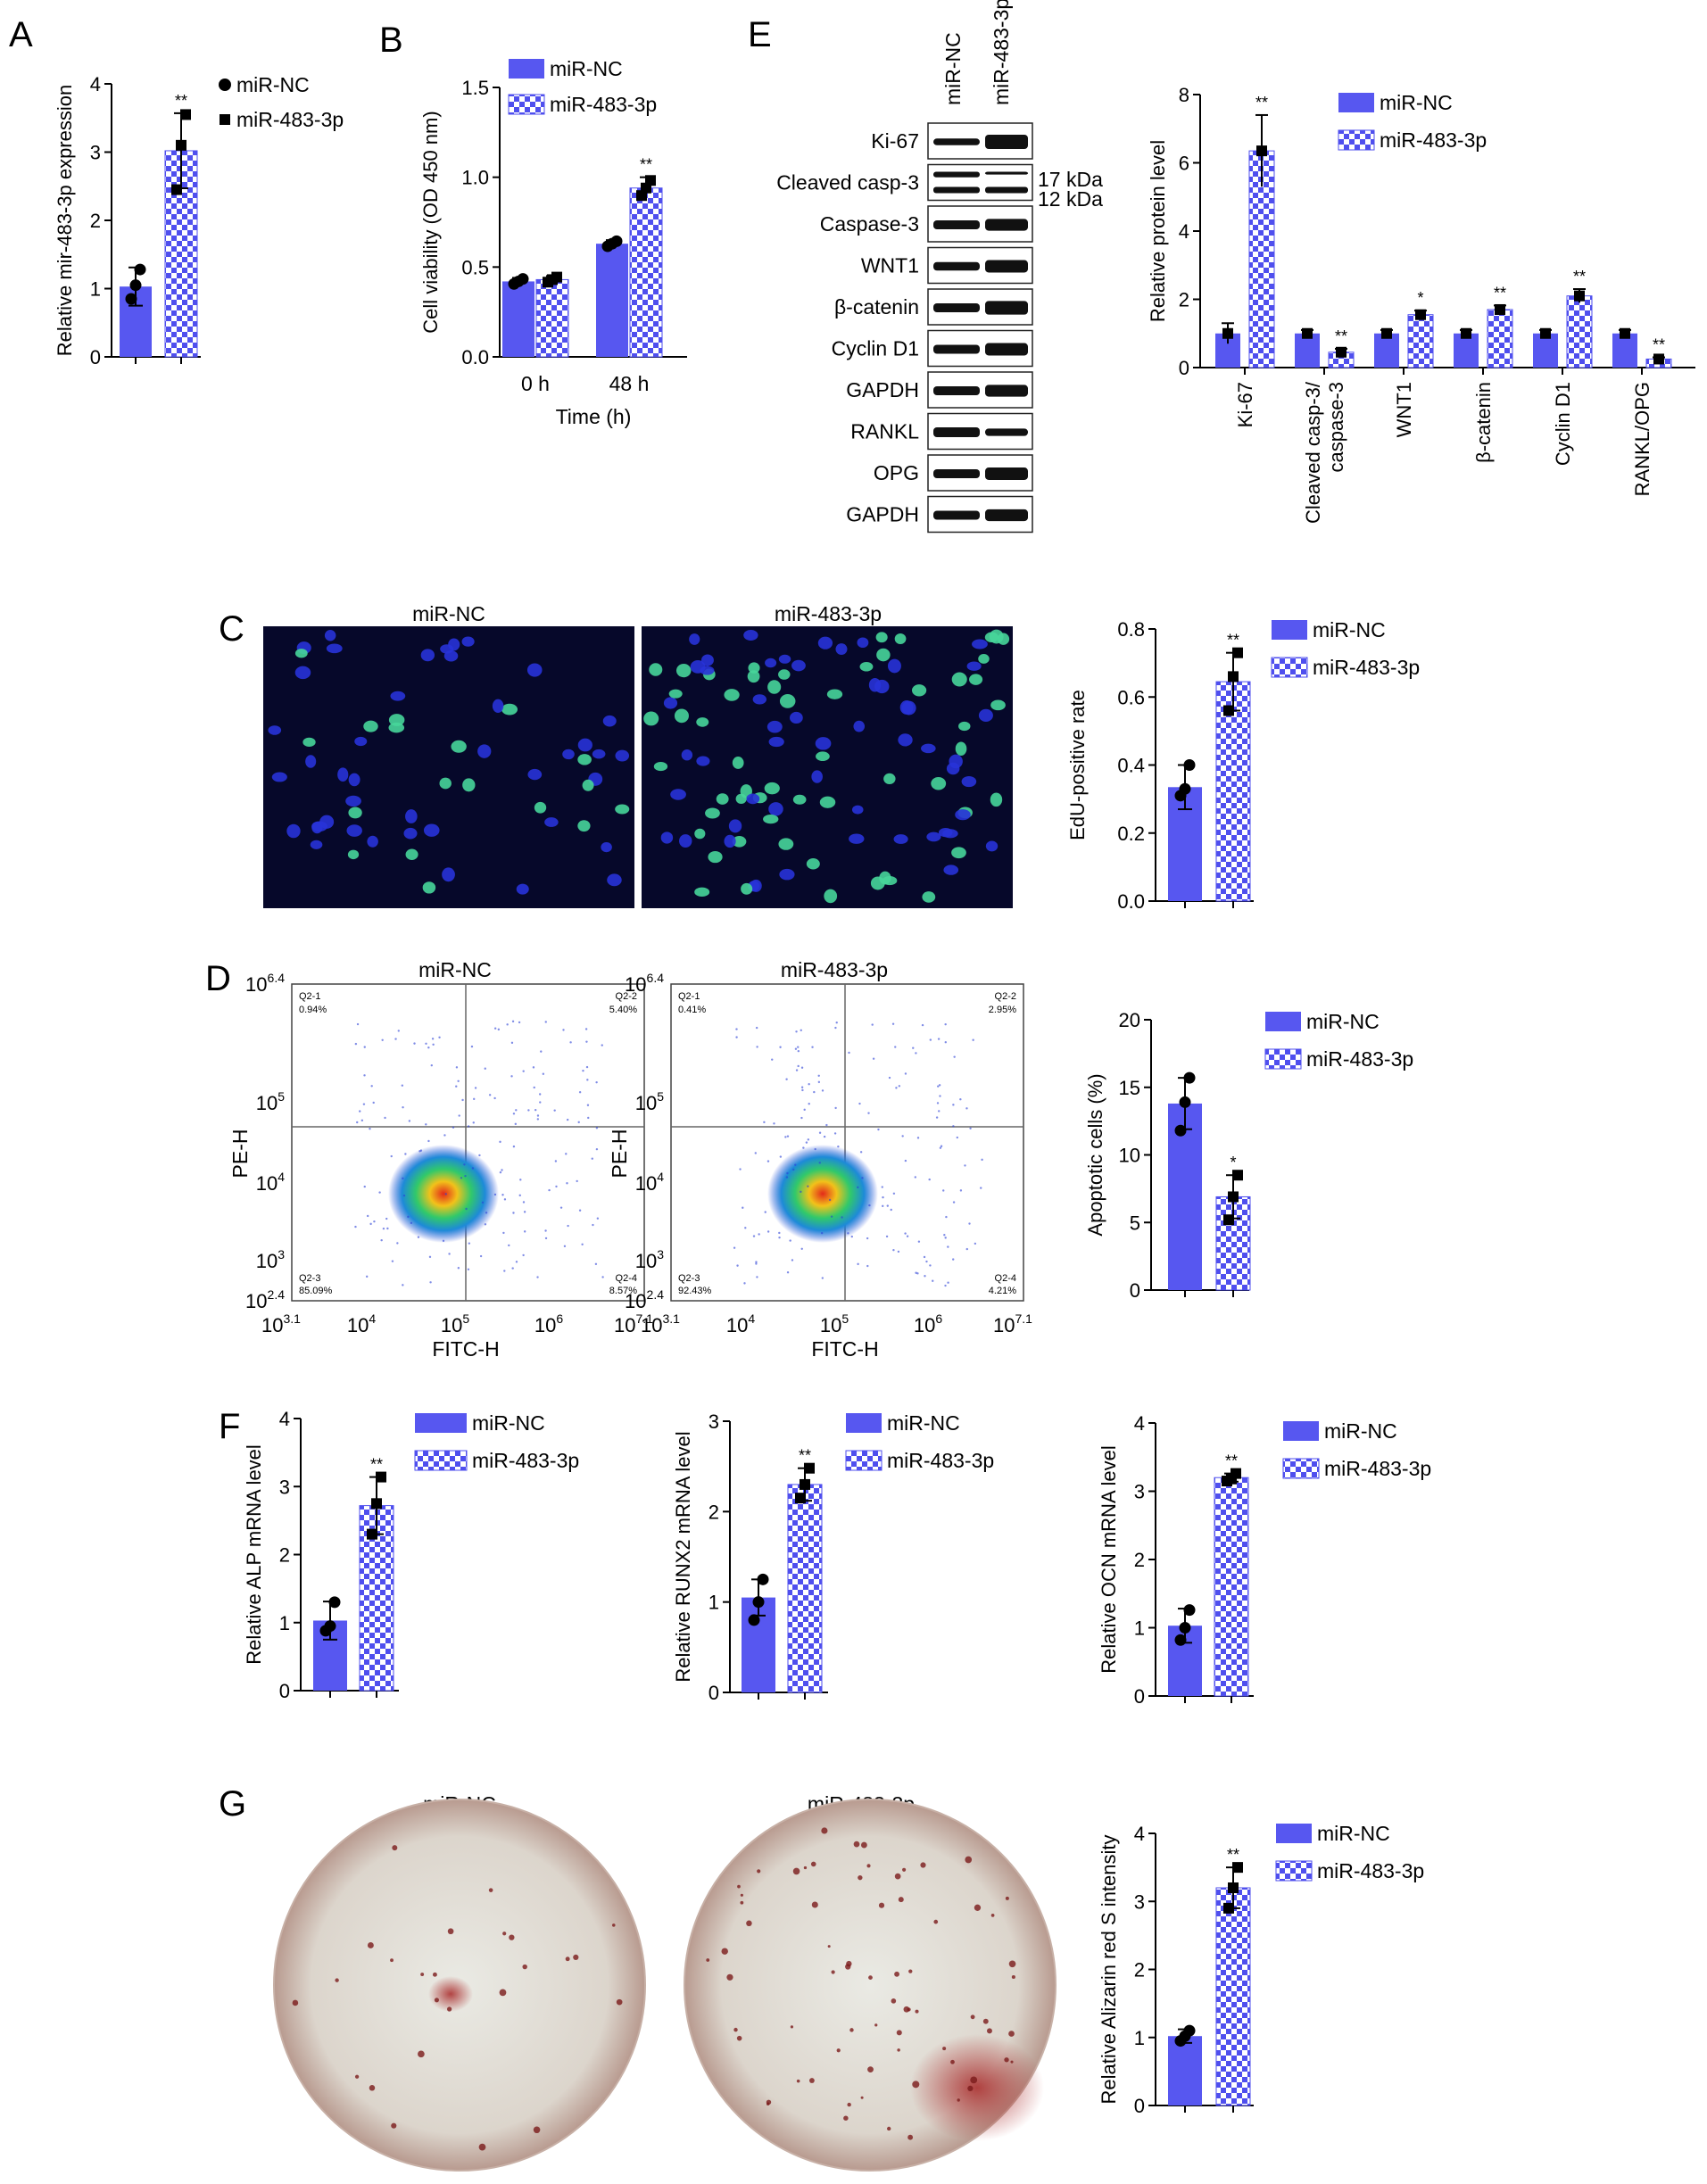 Image resolution: width=1707 pixels, height=2184 pixels. I want to click on flow-y-tick-label: 106.4, so click(265, 984).